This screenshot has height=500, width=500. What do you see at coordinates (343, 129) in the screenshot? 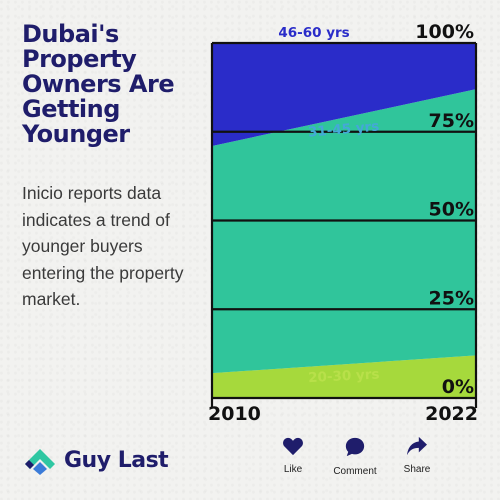
I see `band-31-45-yrs-label: 31-45 yrs` at bounding box center [343, 129].